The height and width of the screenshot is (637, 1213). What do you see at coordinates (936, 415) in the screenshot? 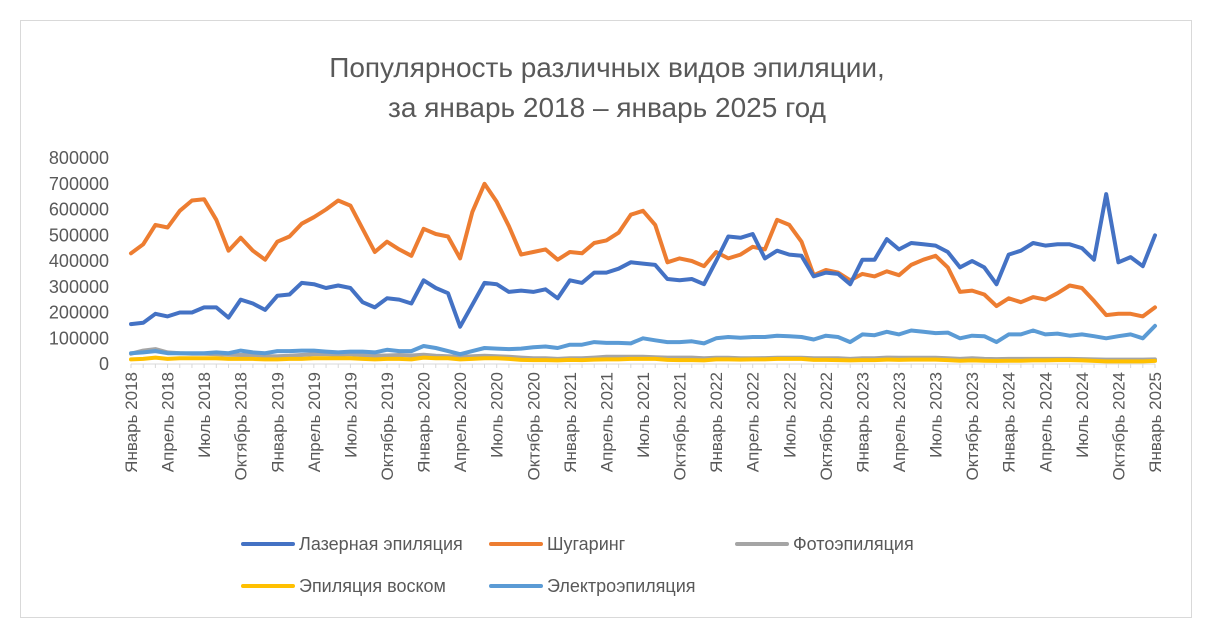
I see `x-tick-label: Июль 2023` at bounding box center [936, 415].